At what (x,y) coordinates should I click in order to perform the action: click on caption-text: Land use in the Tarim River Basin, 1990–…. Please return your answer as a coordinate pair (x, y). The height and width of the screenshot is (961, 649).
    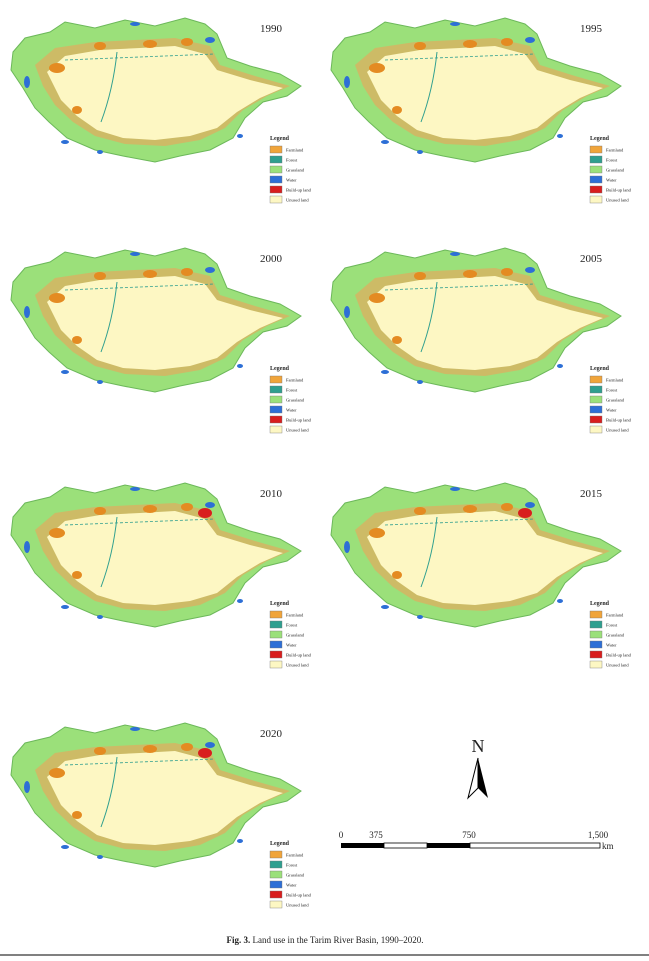
    Looking at the image, I should click on (338, 940).